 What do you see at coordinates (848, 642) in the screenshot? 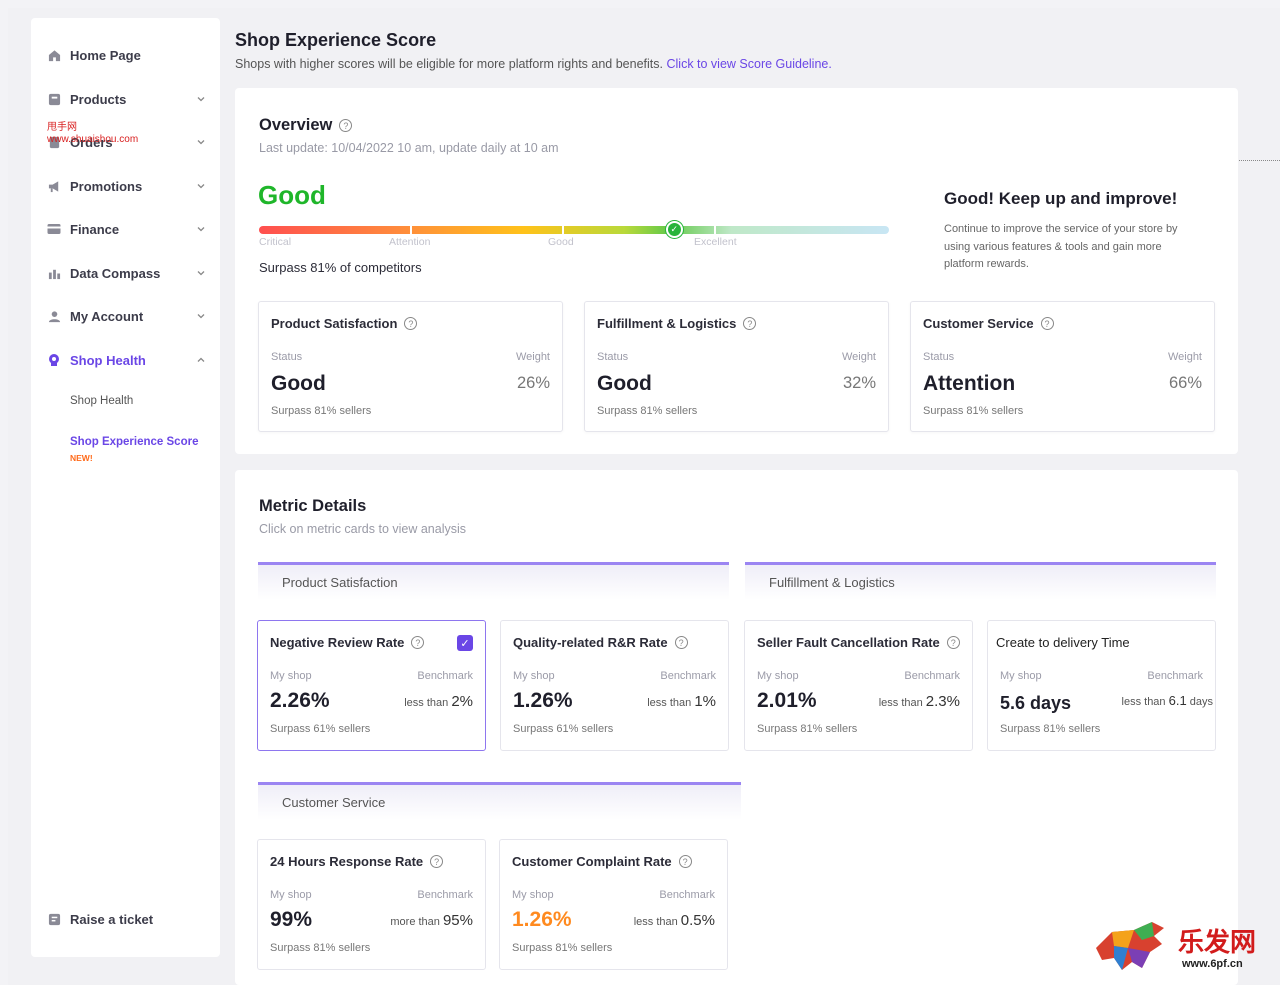
I see `metric-title-text: Seller Fault Cancellation Rate` at bounding box center [848, 642].